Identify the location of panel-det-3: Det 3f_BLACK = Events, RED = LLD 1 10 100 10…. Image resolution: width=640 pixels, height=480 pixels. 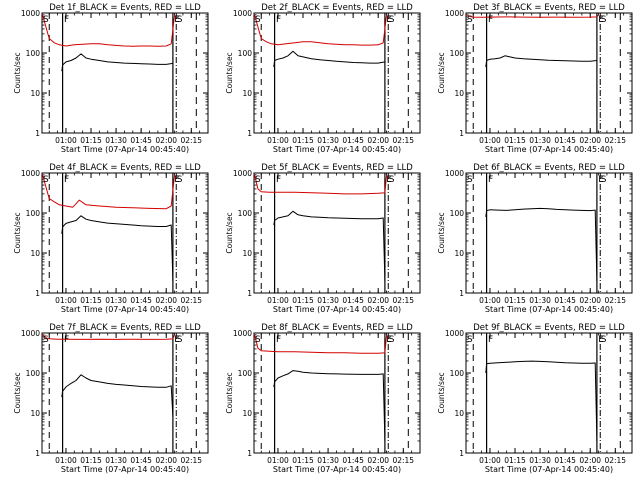
(535, 78).